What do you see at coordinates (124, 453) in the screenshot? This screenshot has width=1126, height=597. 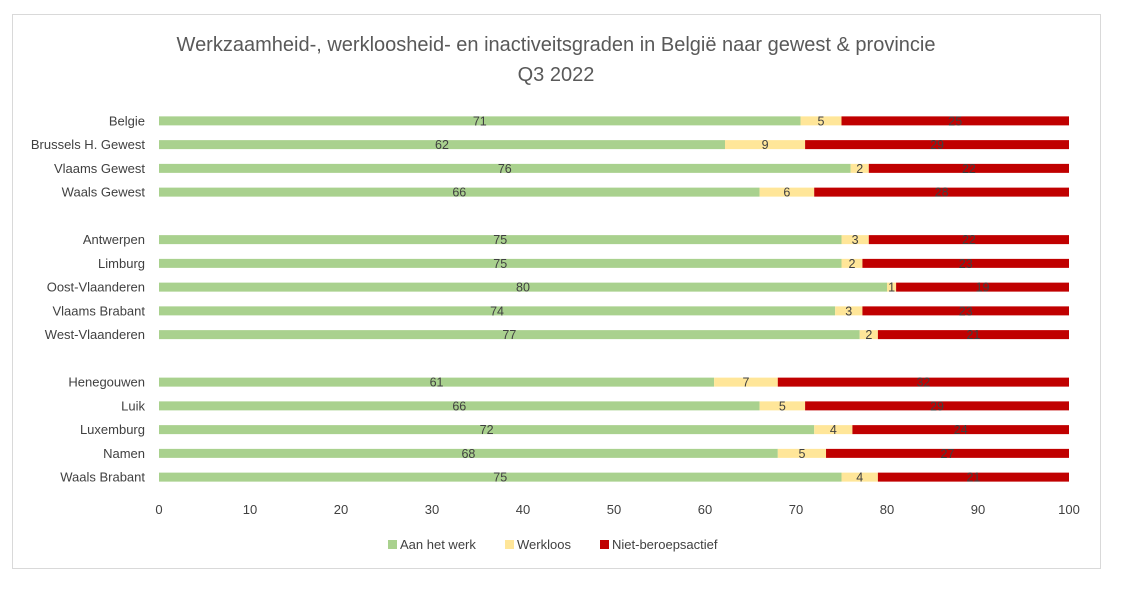 I see `category-label: Namen` at bounding box center [124, 453].